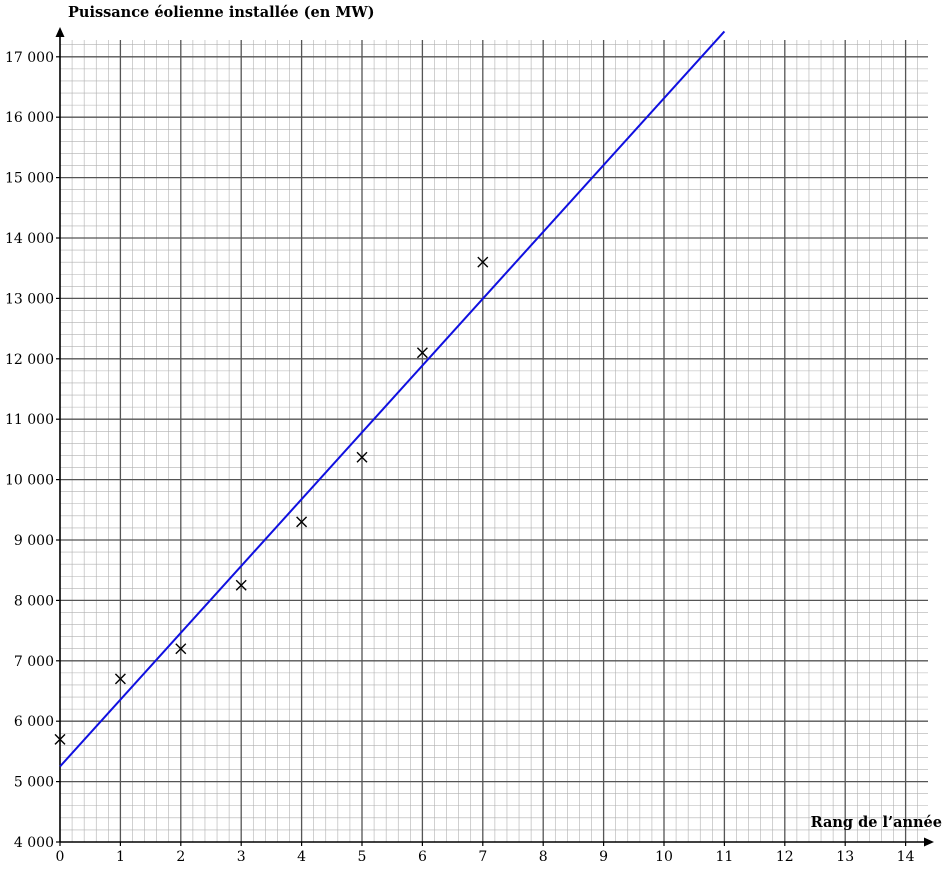 This screenshot has height=878, width=944. I want to click on y-tick-label: 5 000, so click(34, 783).